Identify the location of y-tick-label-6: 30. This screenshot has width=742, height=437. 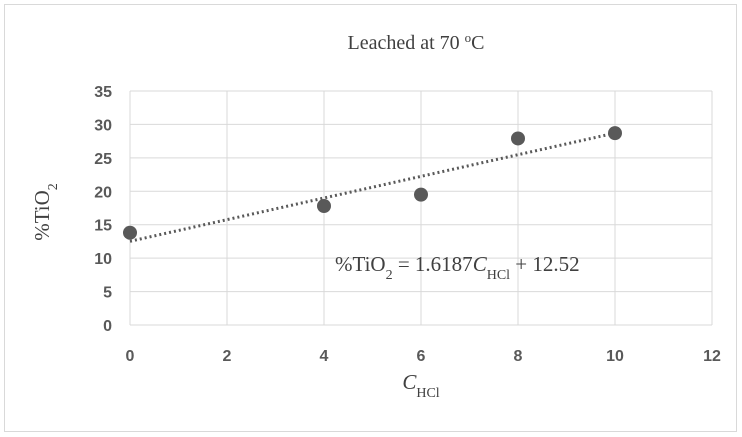
(103, 125).